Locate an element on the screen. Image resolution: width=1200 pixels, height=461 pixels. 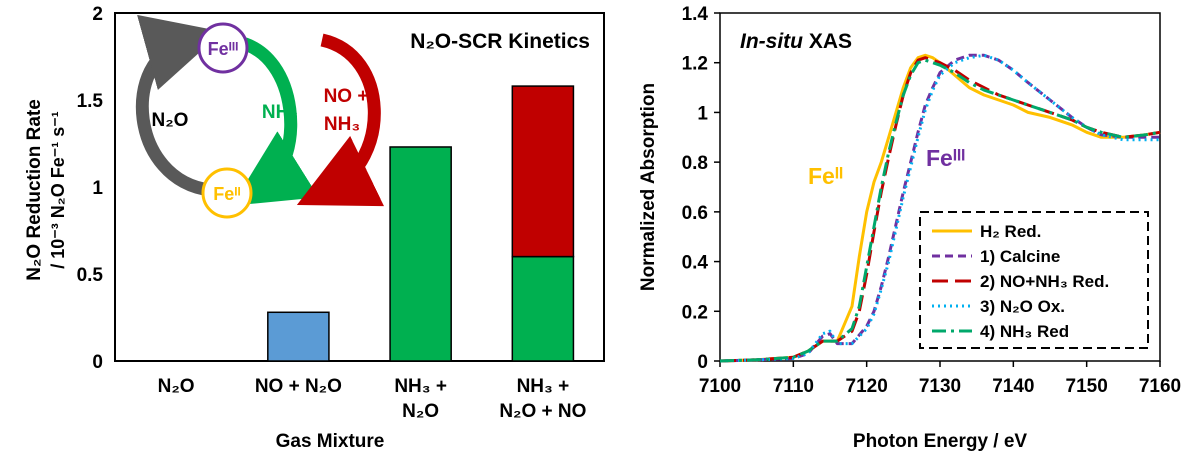
xas-x-tick-label: 7110 is located at coordinates (793, 386).